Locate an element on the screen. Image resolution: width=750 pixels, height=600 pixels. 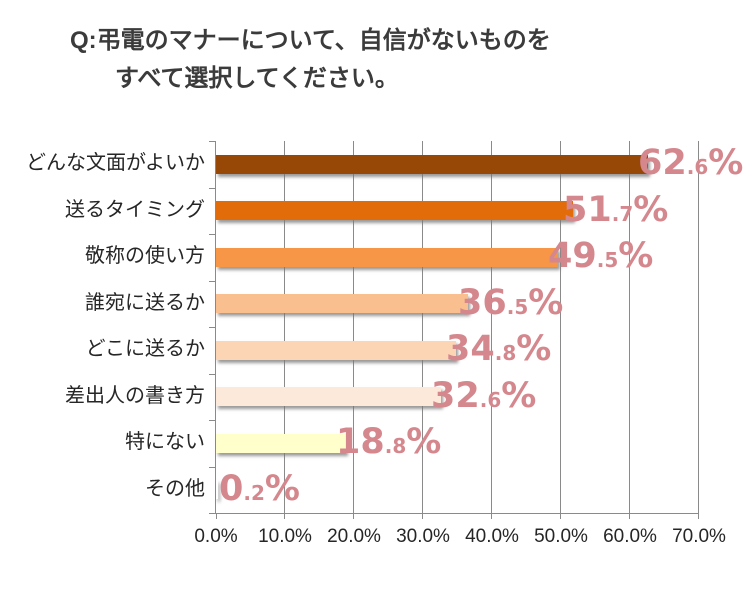
x-axis-tick-label: 70.0% is located at coordinates (699, 536).